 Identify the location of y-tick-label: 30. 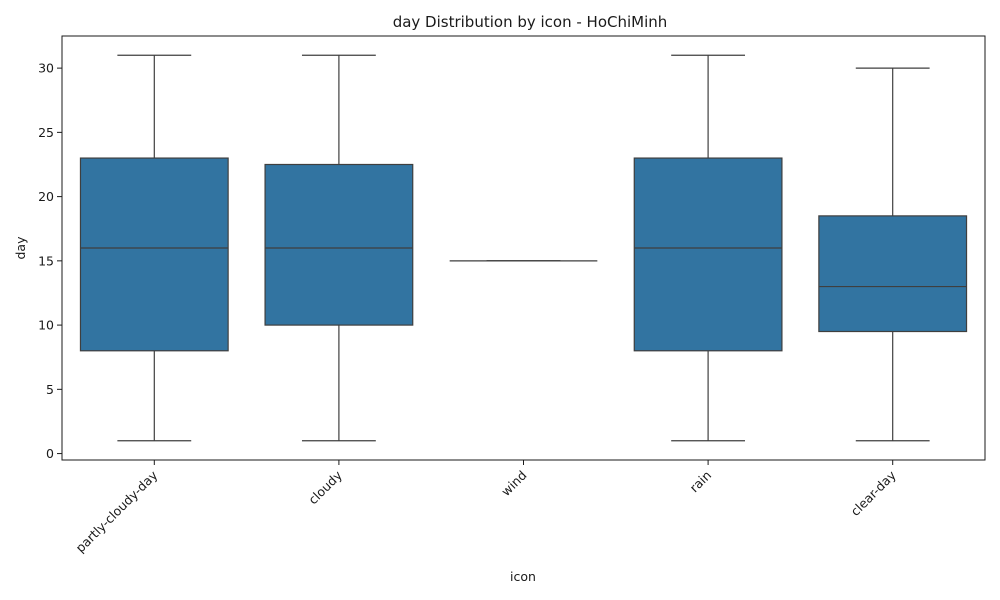
(46, 68).